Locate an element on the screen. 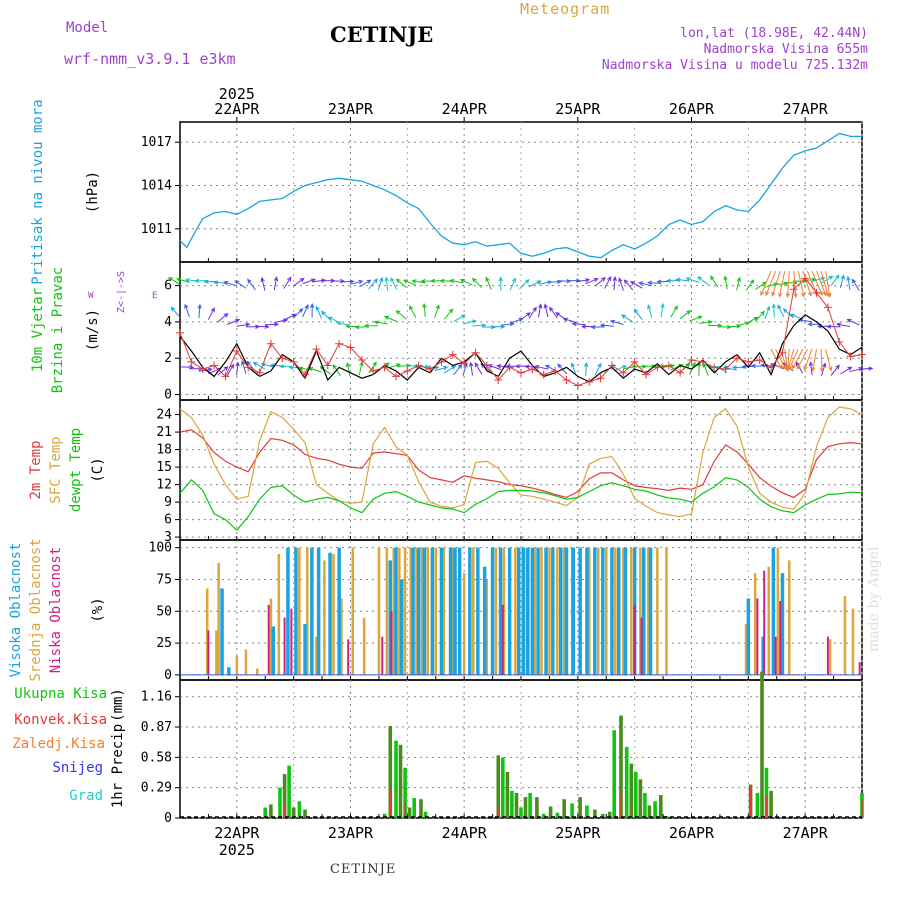 The width and height of the screenshot is (900, 900). station-title: CETINJE is located at coordinates (382, 34).